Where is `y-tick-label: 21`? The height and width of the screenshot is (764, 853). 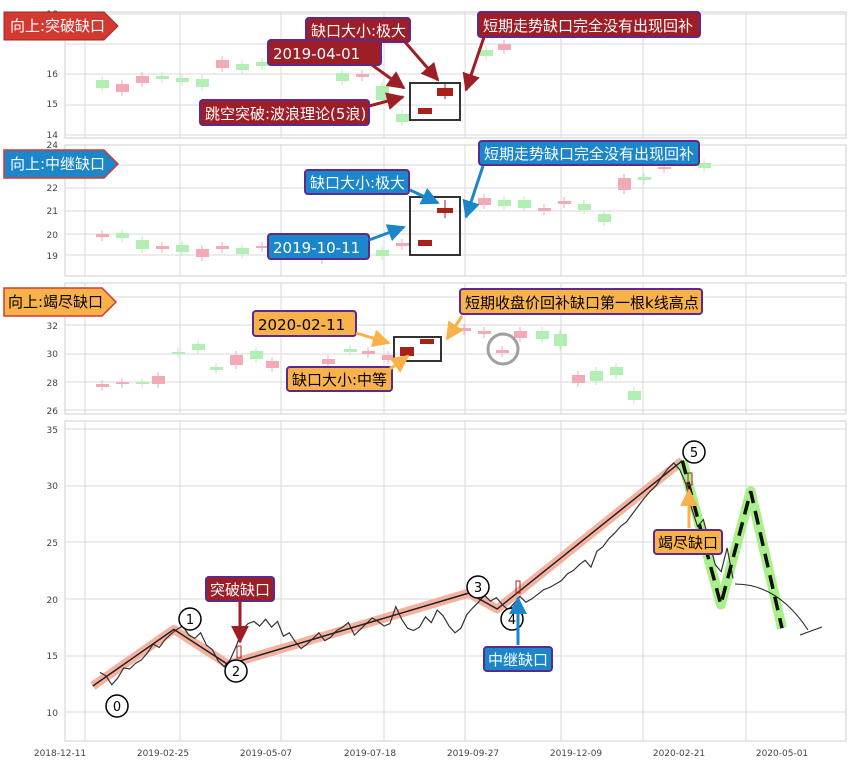 y-tick-label: 21 is located at coordinates (52, 212).